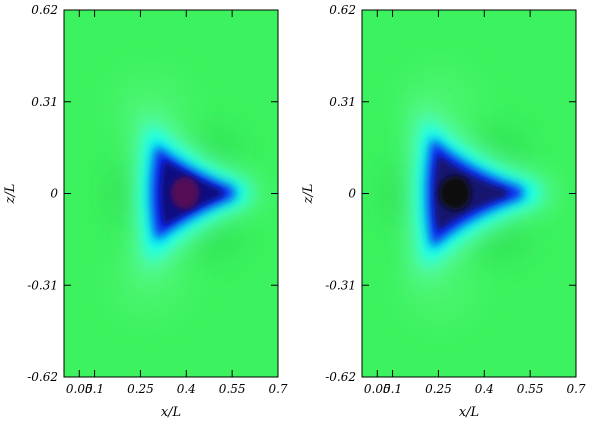  Describe the element at coordinates (171, 412) in the screenshot. I see `heatmap-left-xlabel: x/L` at that location.